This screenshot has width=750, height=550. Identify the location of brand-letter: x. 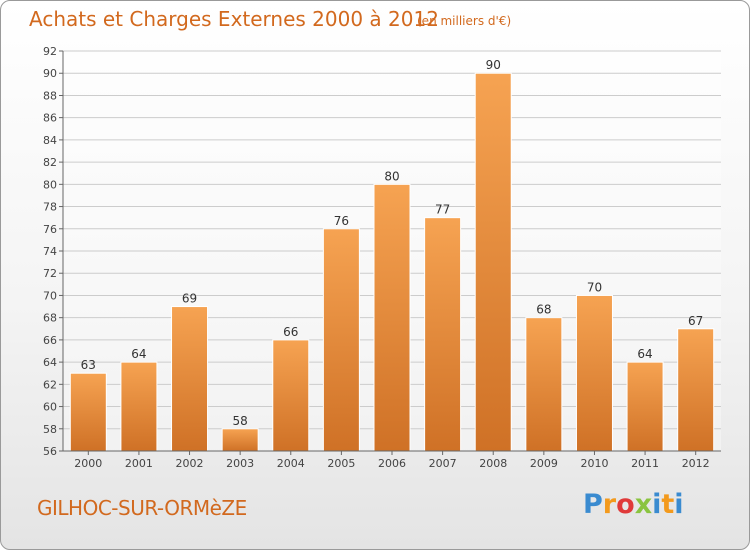
(643, 504).